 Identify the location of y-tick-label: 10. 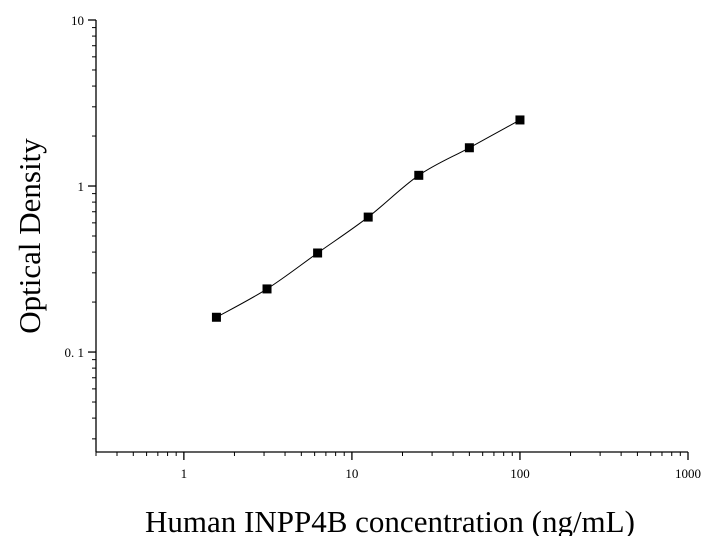
(77, 20).